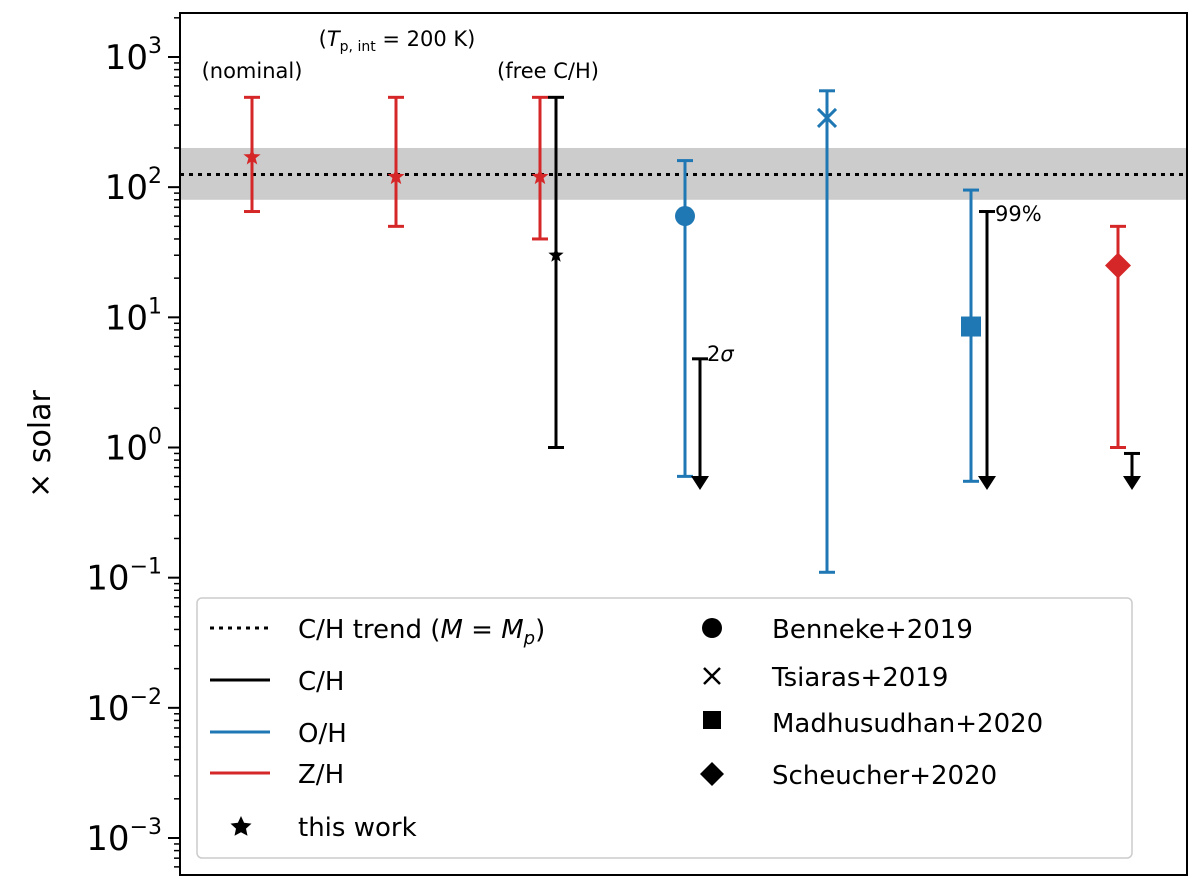 This screenshot has height=890, width=1200. Describe the element at coordinates (322, 734) in the screenshot. I see `legend-oh-label: O/H` at that location.